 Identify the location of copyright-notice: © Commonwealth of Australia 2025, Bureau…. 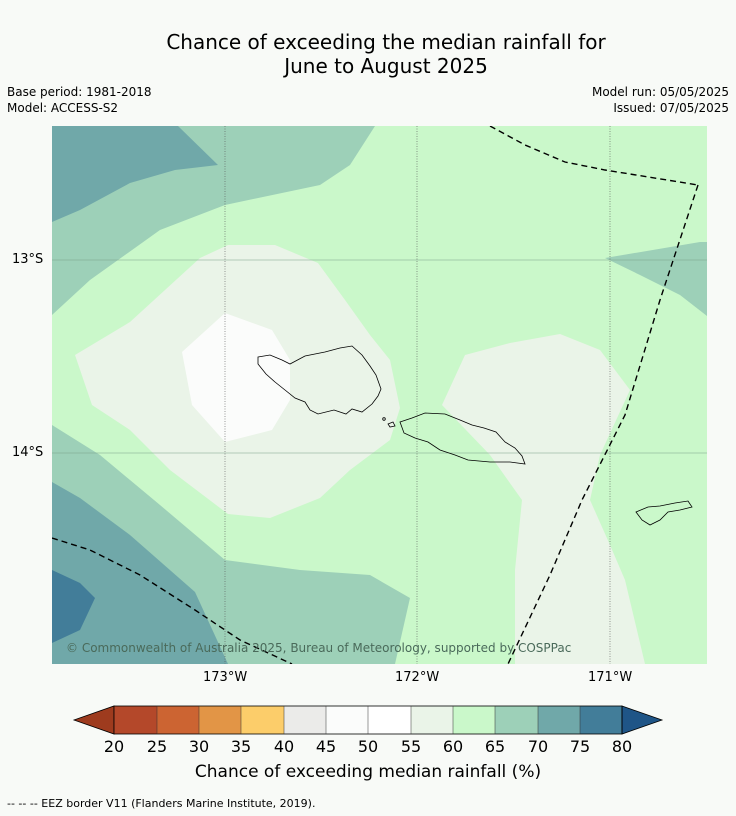
(319, 648).